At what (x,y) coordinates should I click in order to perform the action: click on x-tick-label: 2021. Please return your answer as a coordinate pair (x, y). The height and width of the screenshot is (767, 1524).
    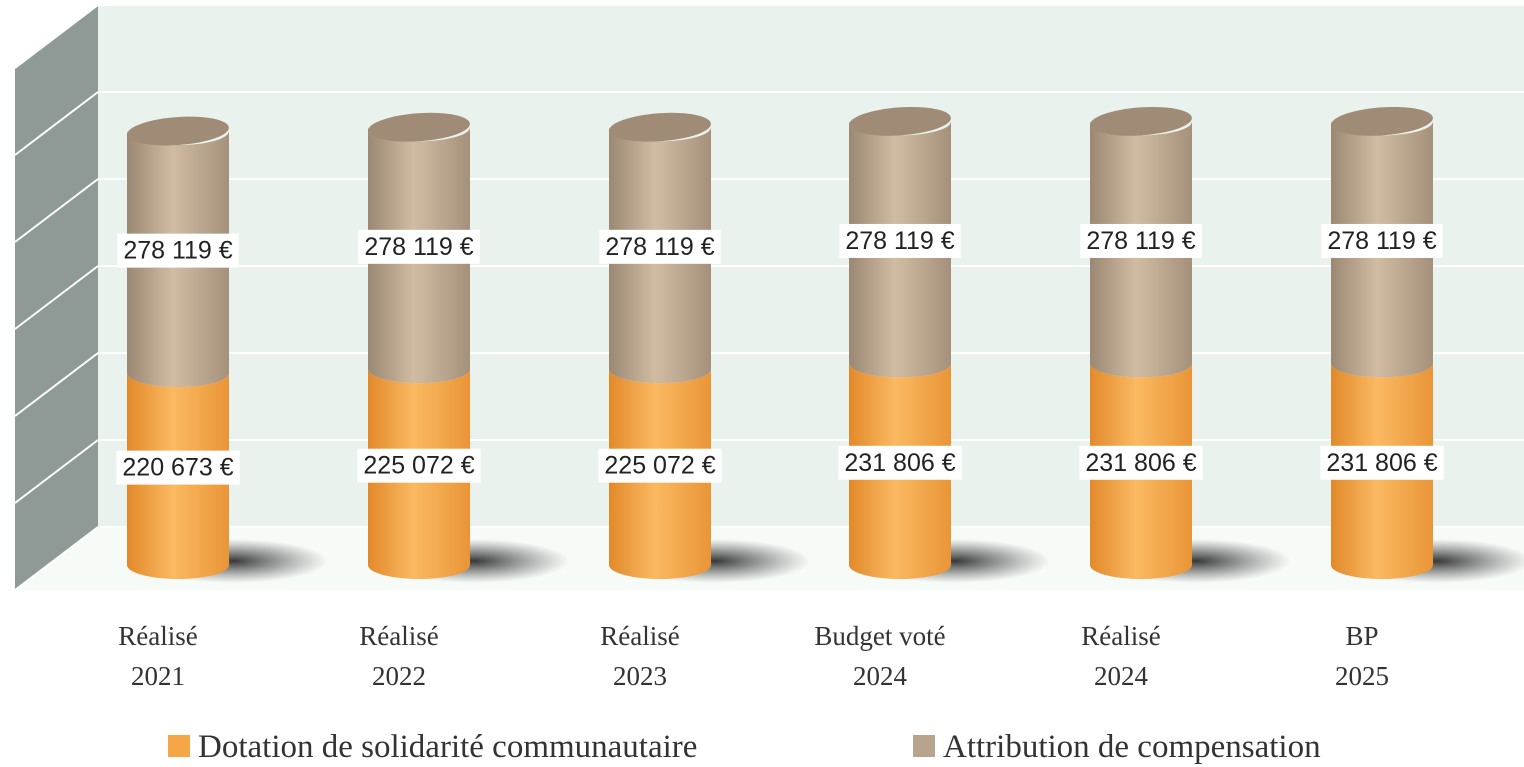
    Looking at the image, I should click on (158, 676).